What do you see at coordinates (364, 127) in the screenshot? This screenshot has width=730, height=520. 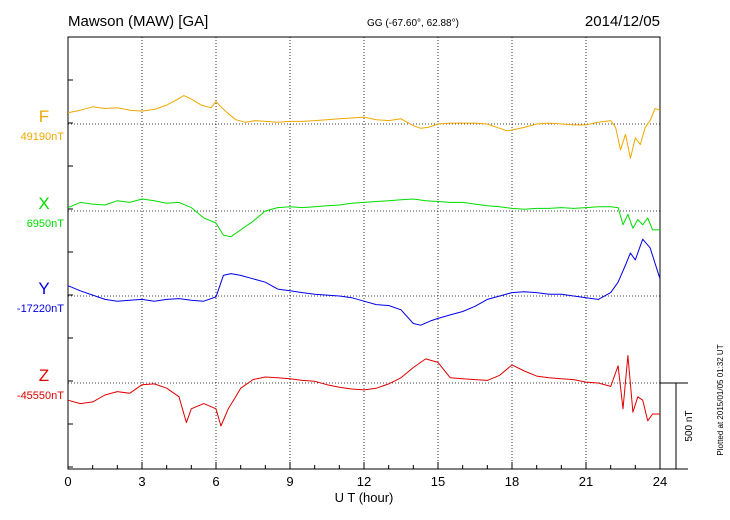 I see `series-line-f` at bounding box center [364, 127].